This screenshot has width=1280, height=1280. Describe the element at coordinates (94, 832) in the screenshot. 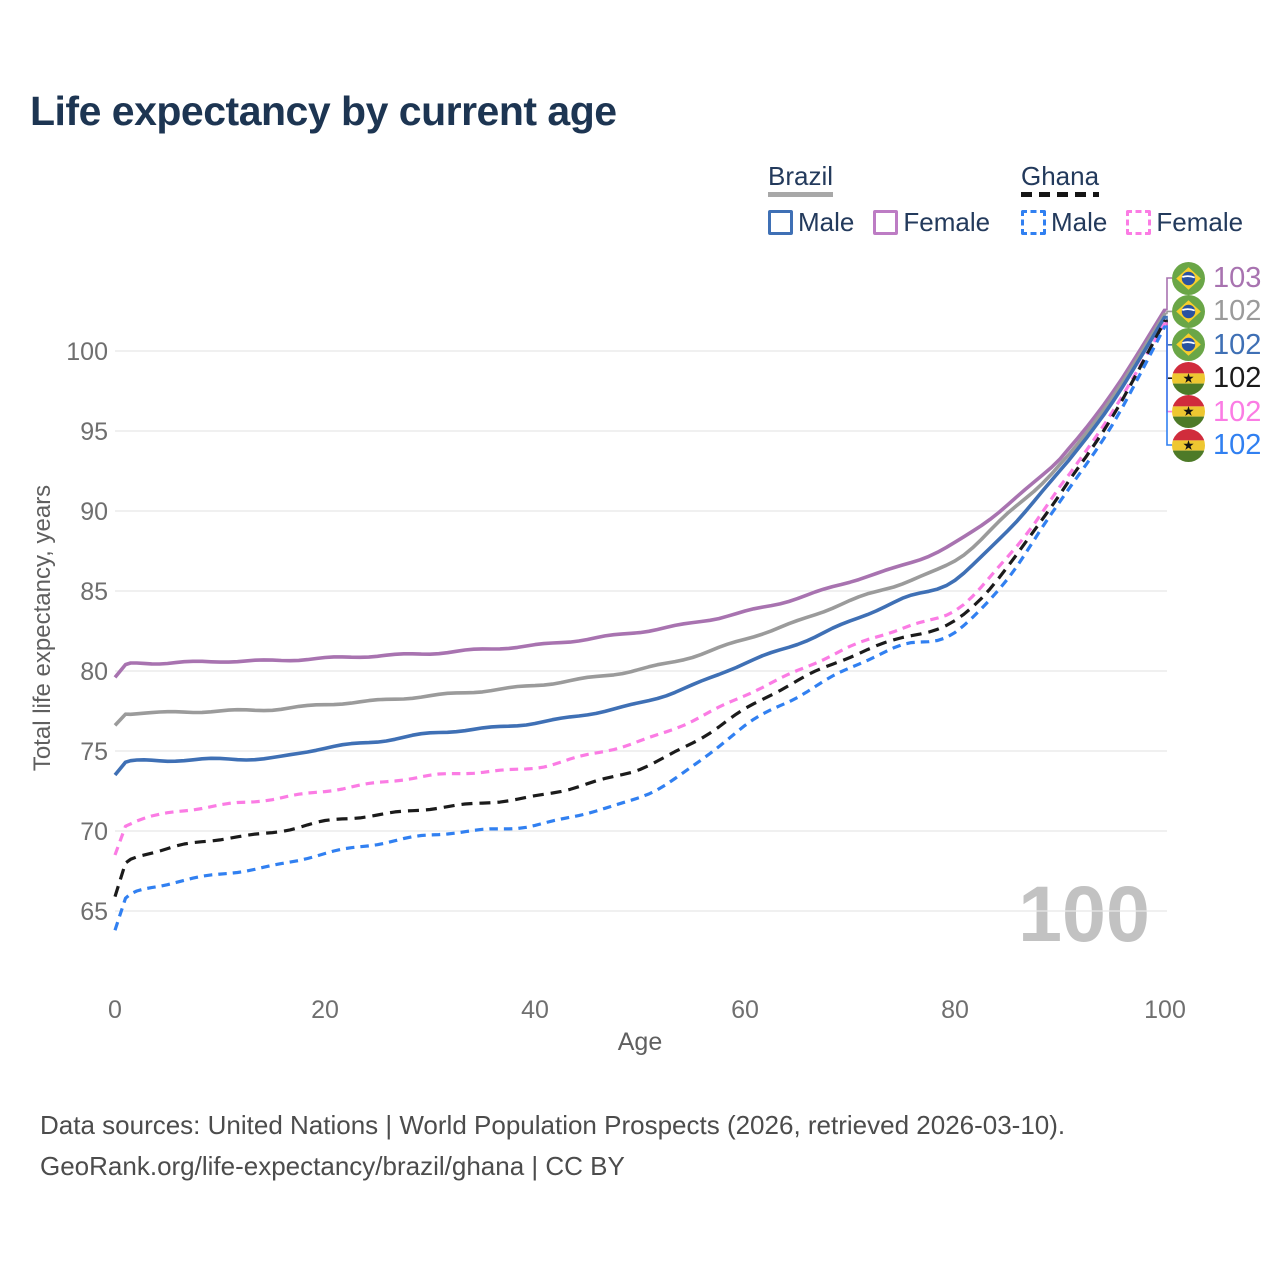

I see `y-tick-label: 70` at that location.